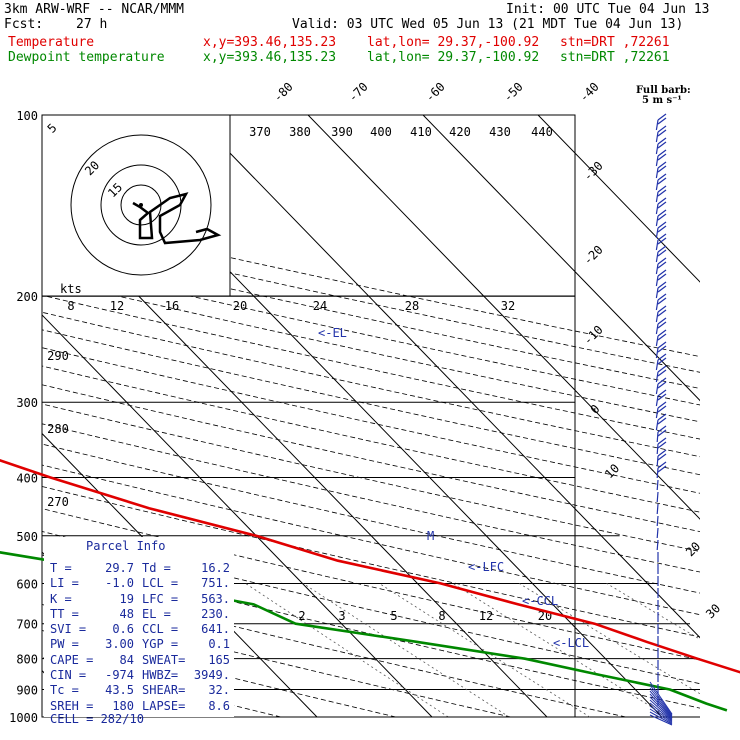  What do you see at coordinates (215, 598) in the screenshot?
I see `parcel-value: 563.` at bounding box center [215, 598].